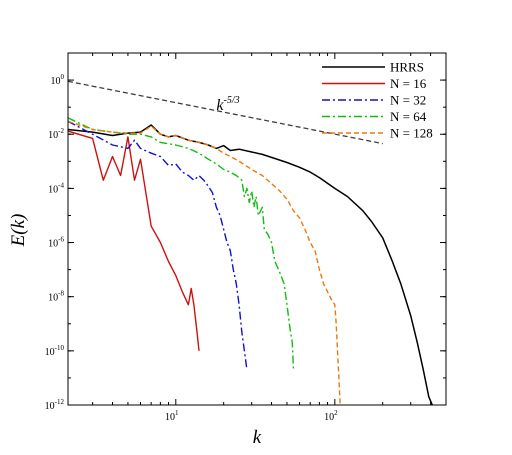  I want to click on legend-label: N = 32, so click(408, 100).